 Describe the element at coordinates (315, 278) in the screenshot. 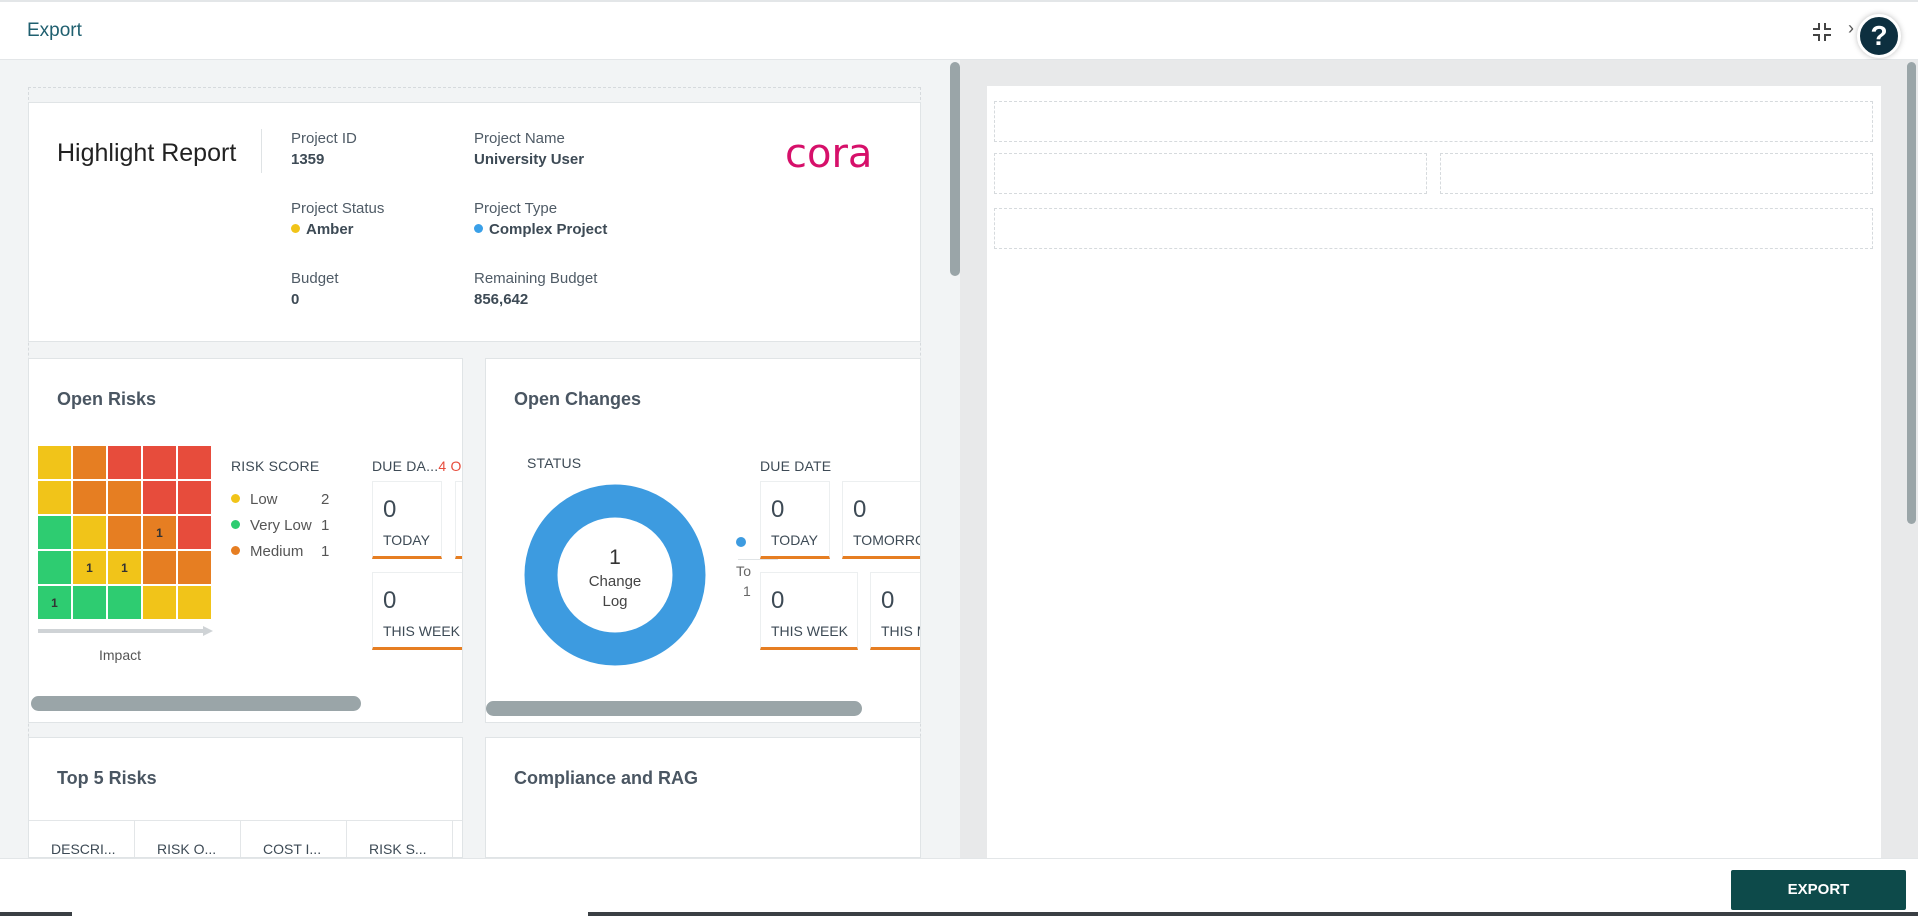

I see `budget-label: Budget` at that location.